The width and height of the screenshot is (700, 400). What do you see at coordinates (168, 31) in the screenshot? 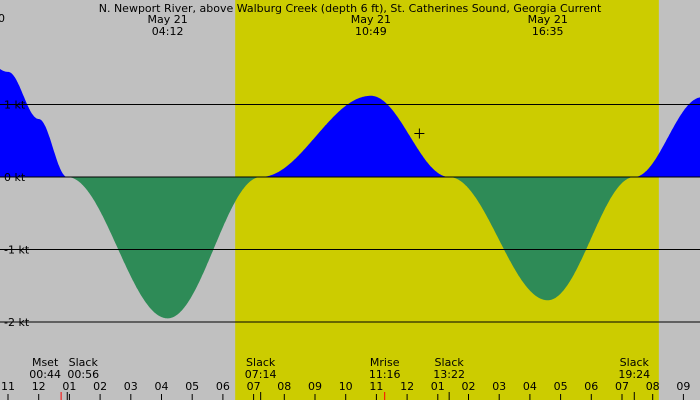
I see `extreme-time-0: 04:12` at bounding box center [168, 31].